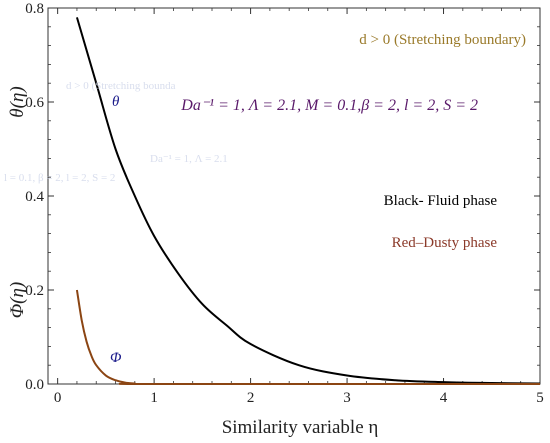 The width and height of the screenshot is (550, 443). What do you see at coordinates (300, 427) in the screenshot?
I see `x-axis-title: Similarity variable η` at bounding box center [300, 427].